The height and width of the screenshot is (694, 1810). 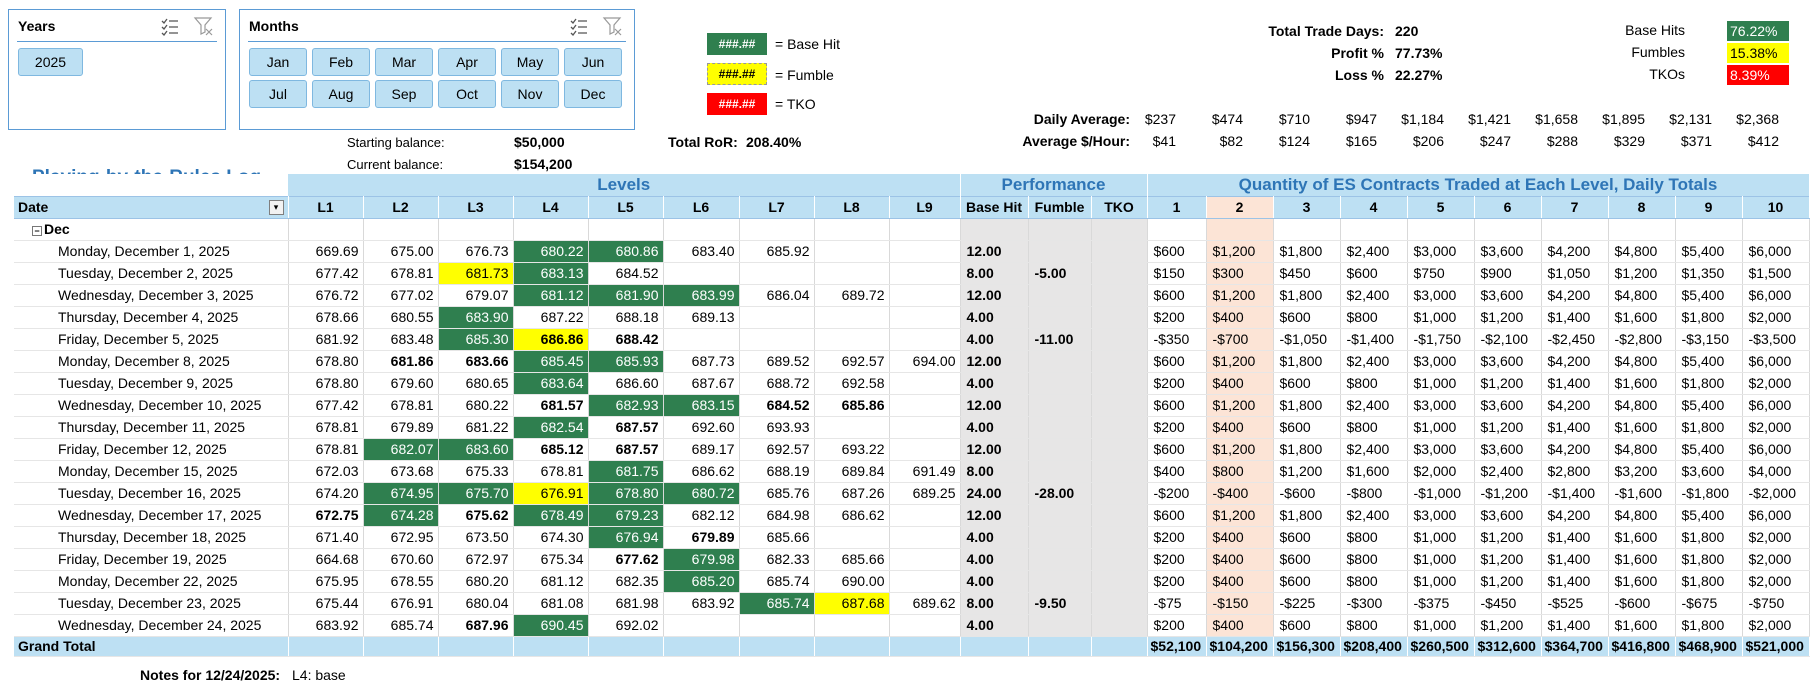 What do you see at coordinates (1709, 207) in the screenshot?
I see `column-header-9: 9` at bounding box center [1709, 207].